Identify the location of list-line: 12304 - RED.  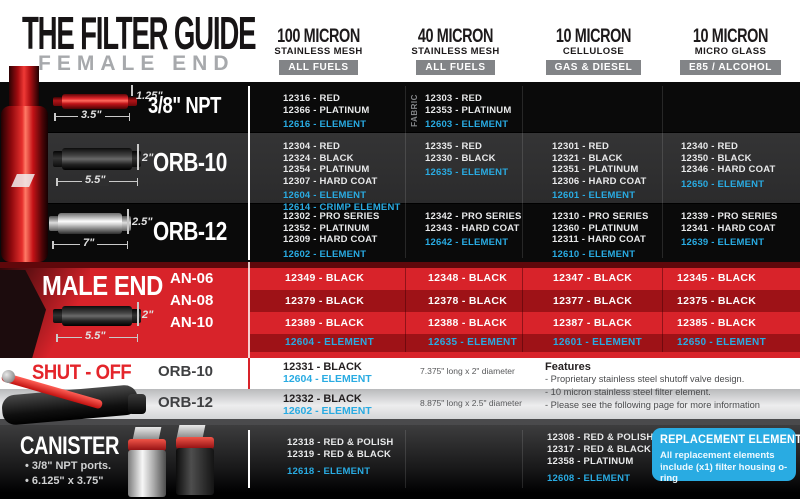
(312, 146).